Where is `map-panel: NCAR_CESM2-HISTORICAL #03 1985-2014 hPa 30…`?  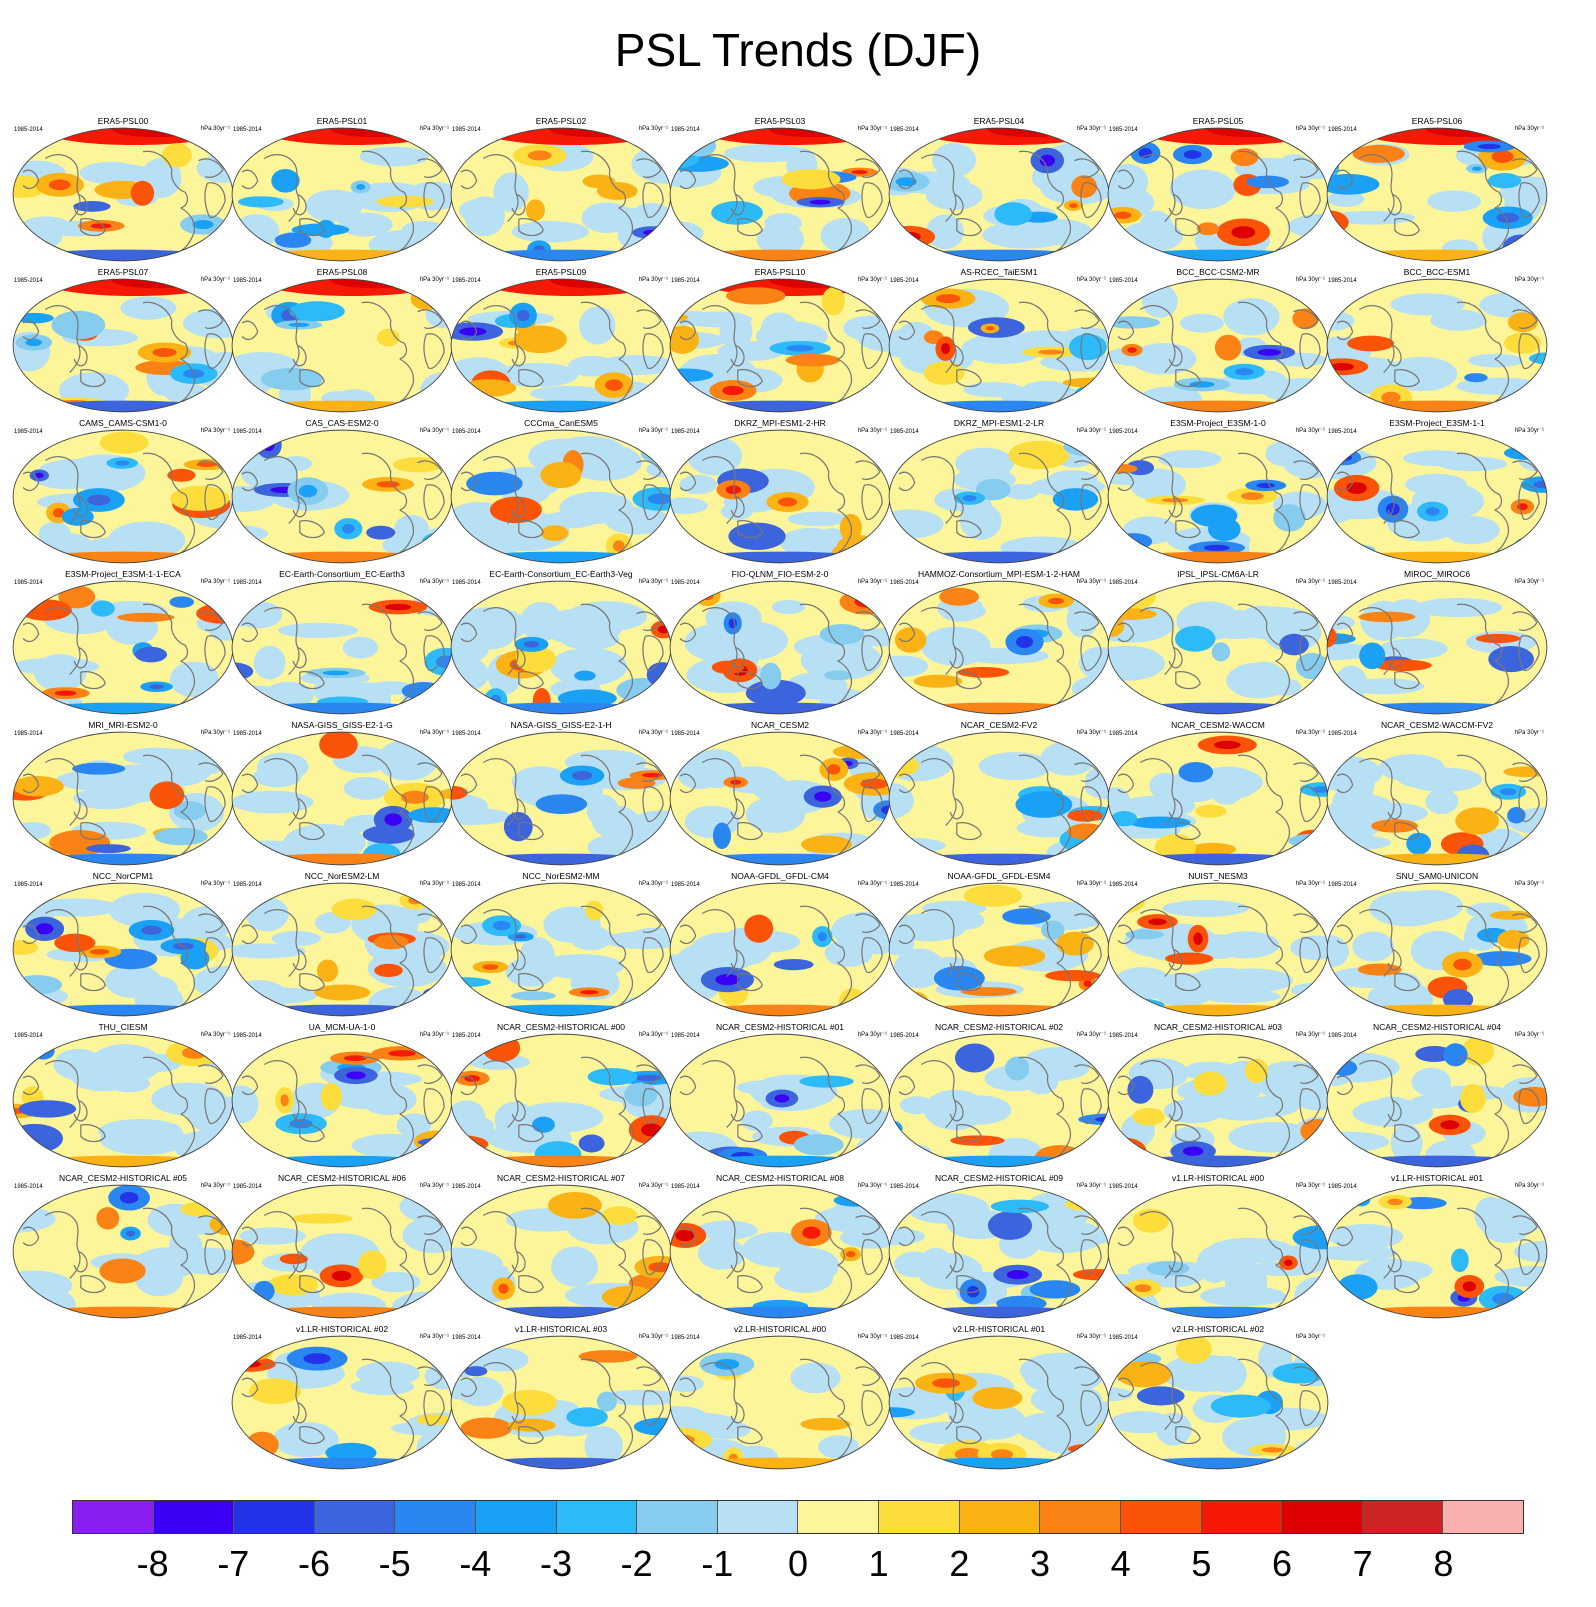
map-panel: NCAR_CESM2-HISTORICAL #03 1985-2014 hPa 30… is located at coordinates (1218, 1096).